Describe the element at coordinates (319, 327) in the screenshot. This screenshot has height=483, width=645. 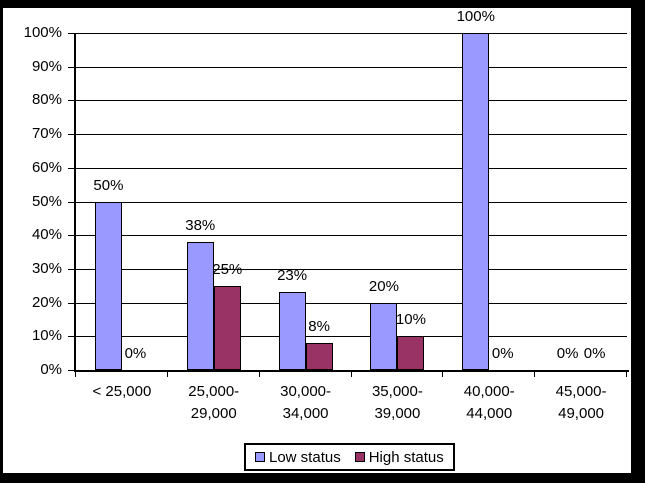
I see `data-label-high-status: 8%` at that location.